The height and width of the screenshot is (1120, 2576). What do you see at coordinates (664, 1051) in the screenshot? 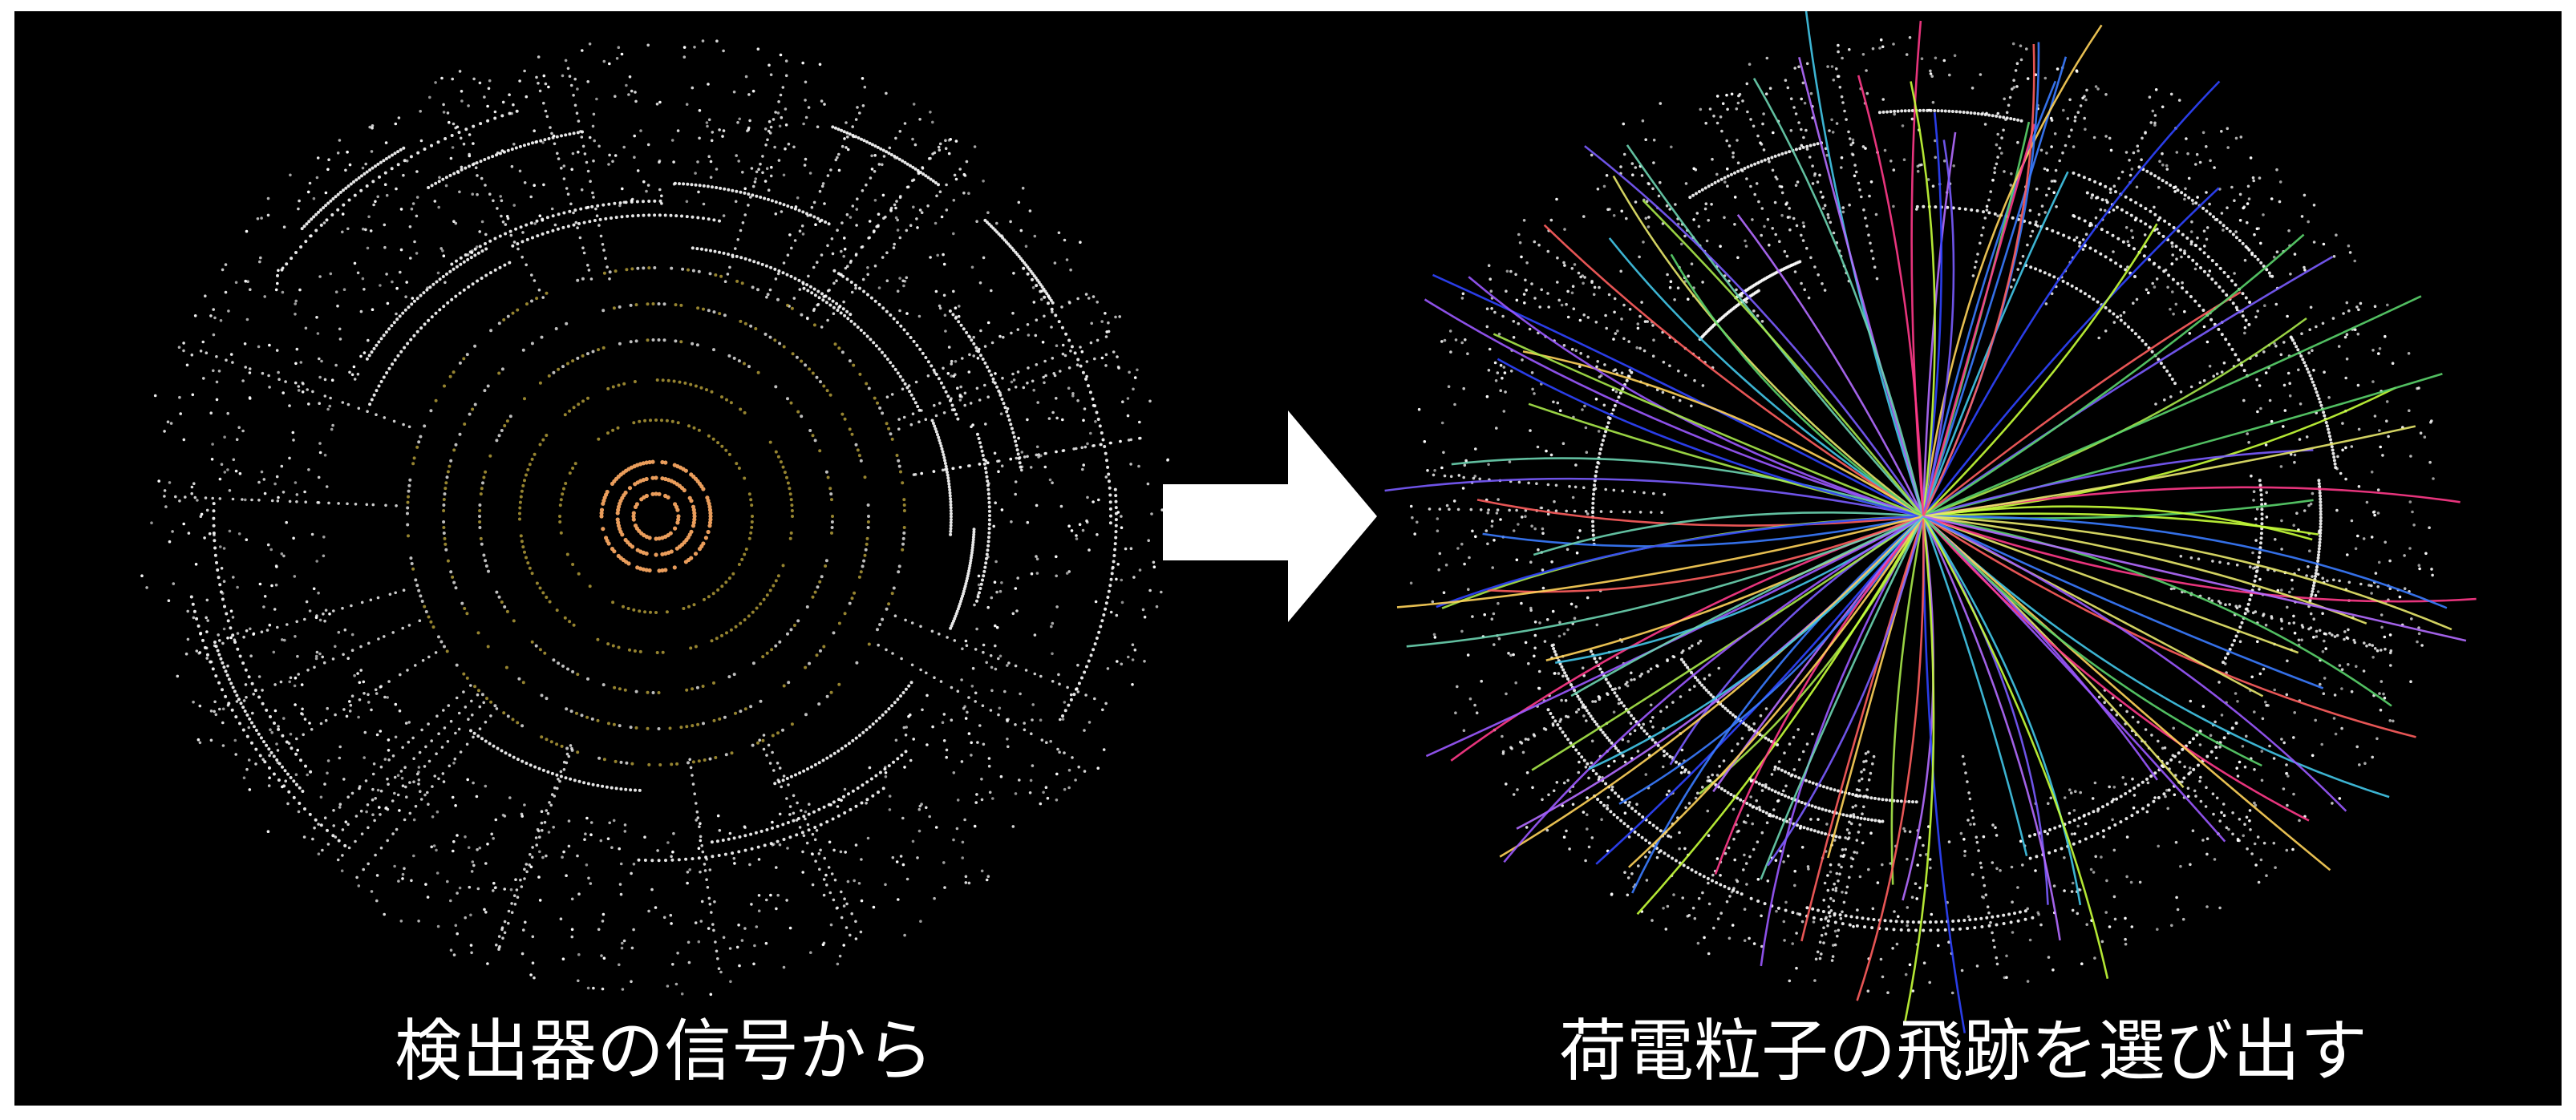
I see `left-caption: 検出器の信号から` at bounding box center [664, 1051].